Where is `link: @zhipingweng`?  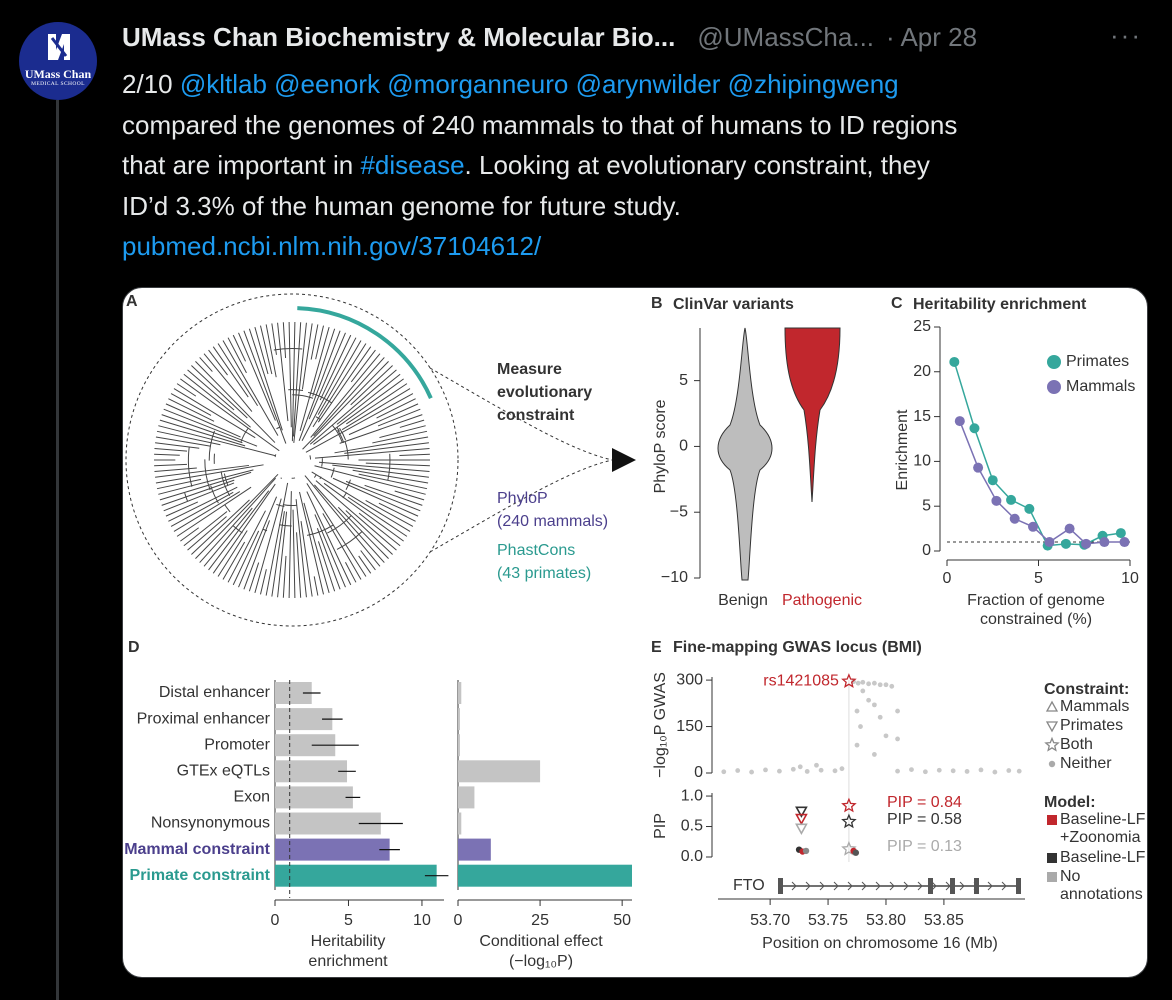
link: @zhipingweng is located at coordinates (813, 84).